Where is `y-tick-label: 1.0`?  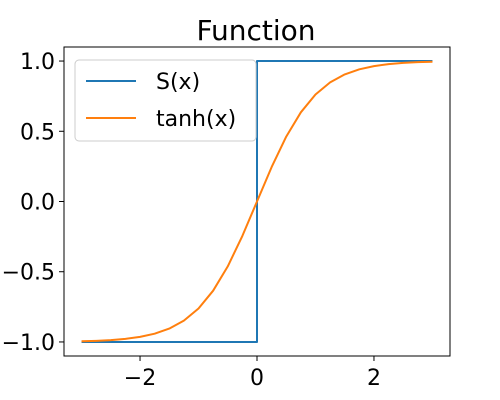 y-tick-label: 1.0 is located at coordinates (37, 62).